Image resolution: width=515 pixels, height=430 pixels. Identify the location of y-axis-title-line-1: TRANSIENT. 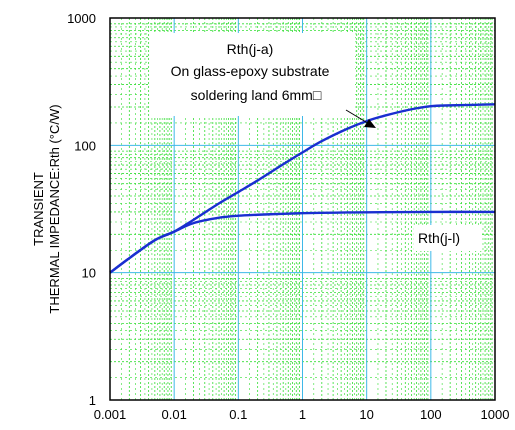
(38, 209).